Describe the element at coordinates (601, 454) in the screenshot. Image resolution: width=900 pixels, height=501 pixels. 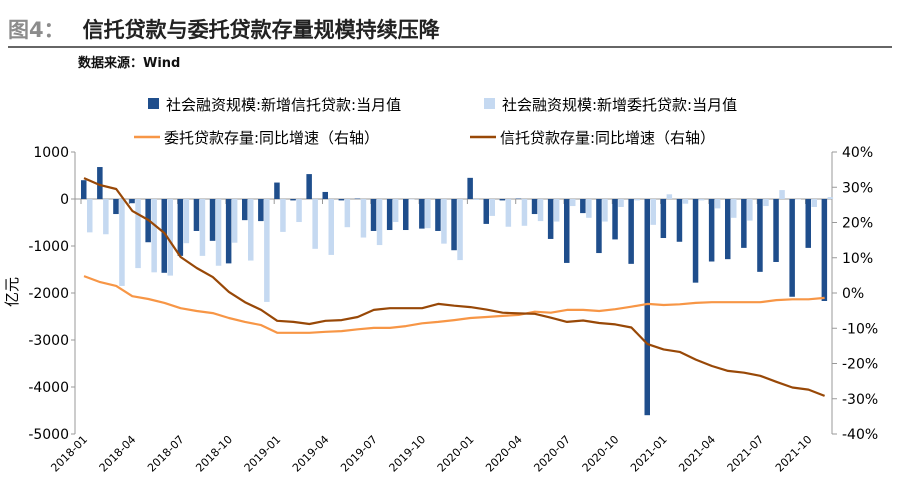
I see `x-tick-label: 2020-10` at that location.